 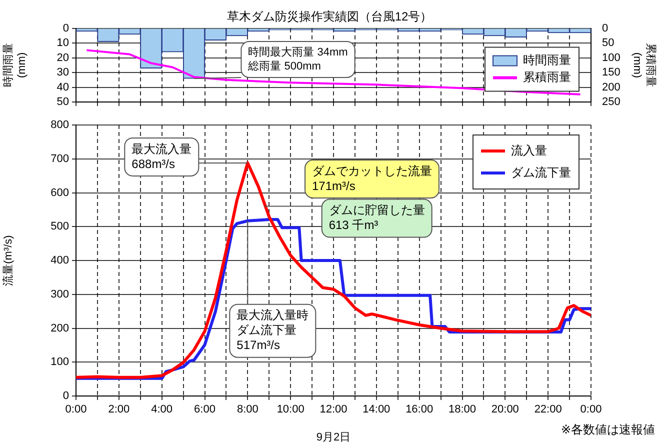 I want to click on legend-label: 流入量, so click(x=529, y=150).